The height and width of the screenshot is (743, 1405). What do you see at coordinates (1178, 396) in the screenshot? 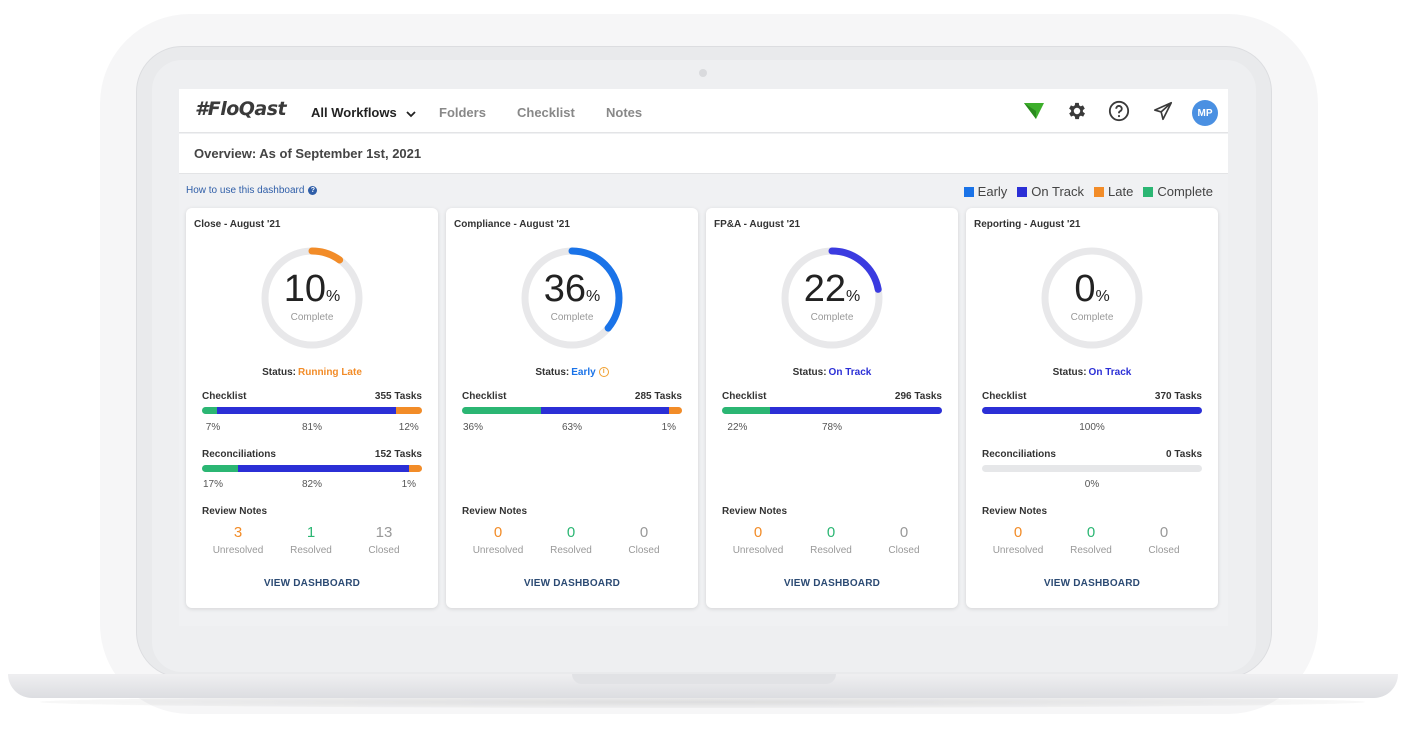
I see `checklist-task-count: 370 Tasks` at bounding box center [1178, 396].